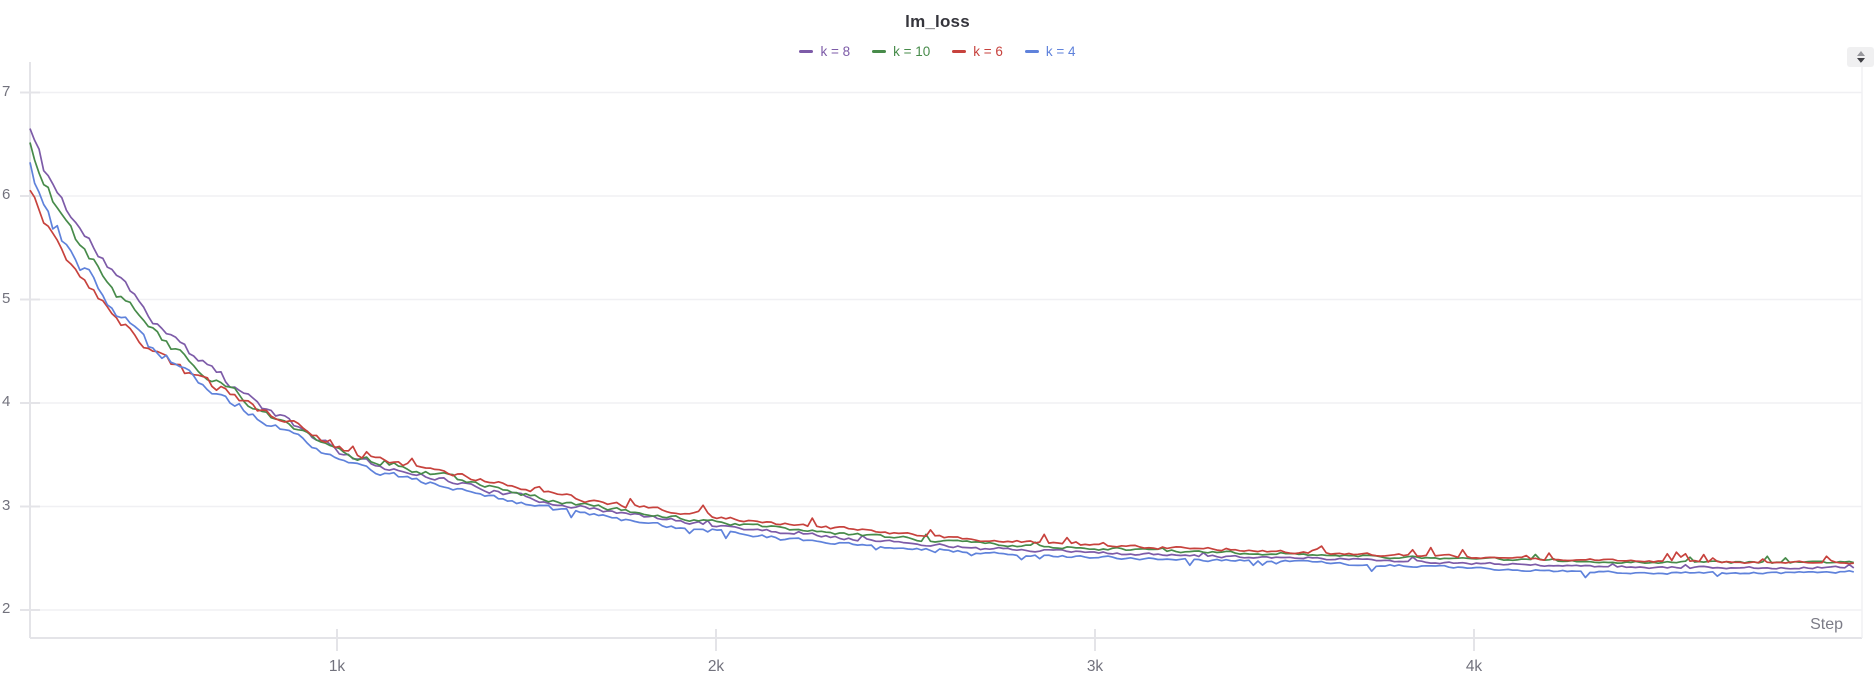  What do you see at coordinates (1474, 666) in the screenshot?
I see `x-tick-label-4k: 4k` at bounding box center [1474, 666].